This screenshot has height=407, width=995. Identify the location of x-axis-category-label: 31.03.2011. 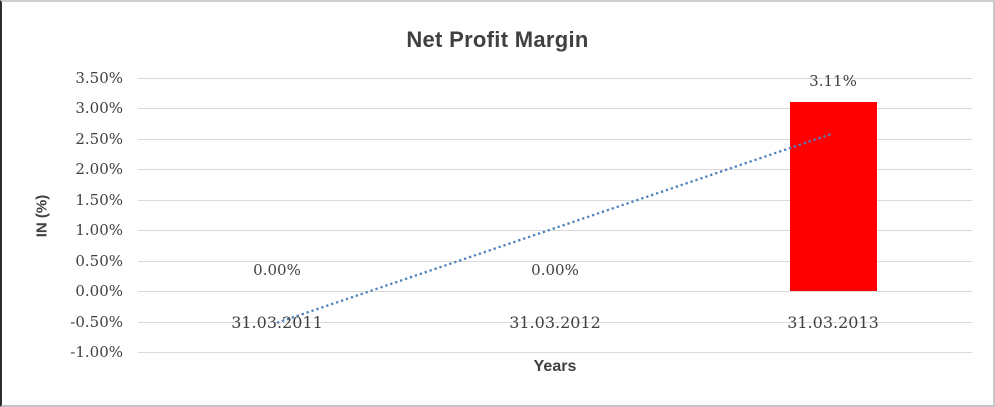
(277, 322).